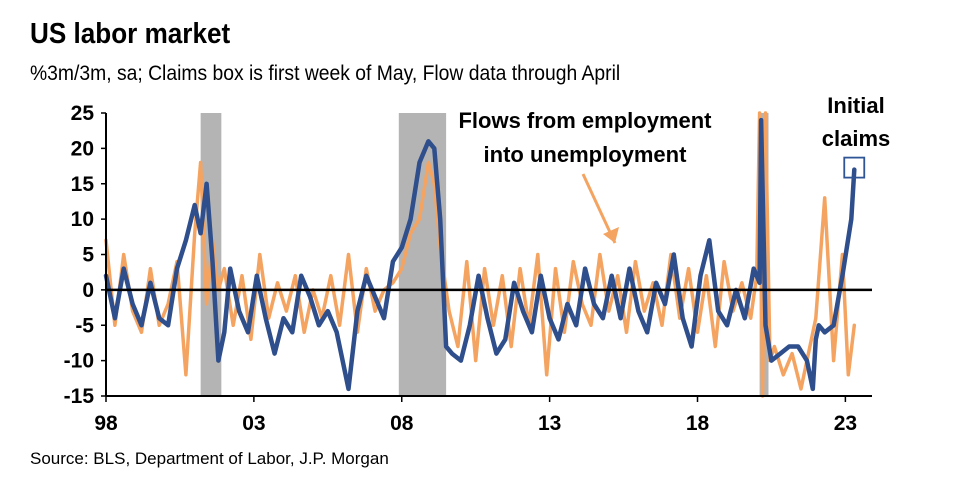 The image size is (980, 480). What do you see at coordinates (88, 255) in the screenshot?
I see `y-tick-label: 5` at bounding box center [88, 255].